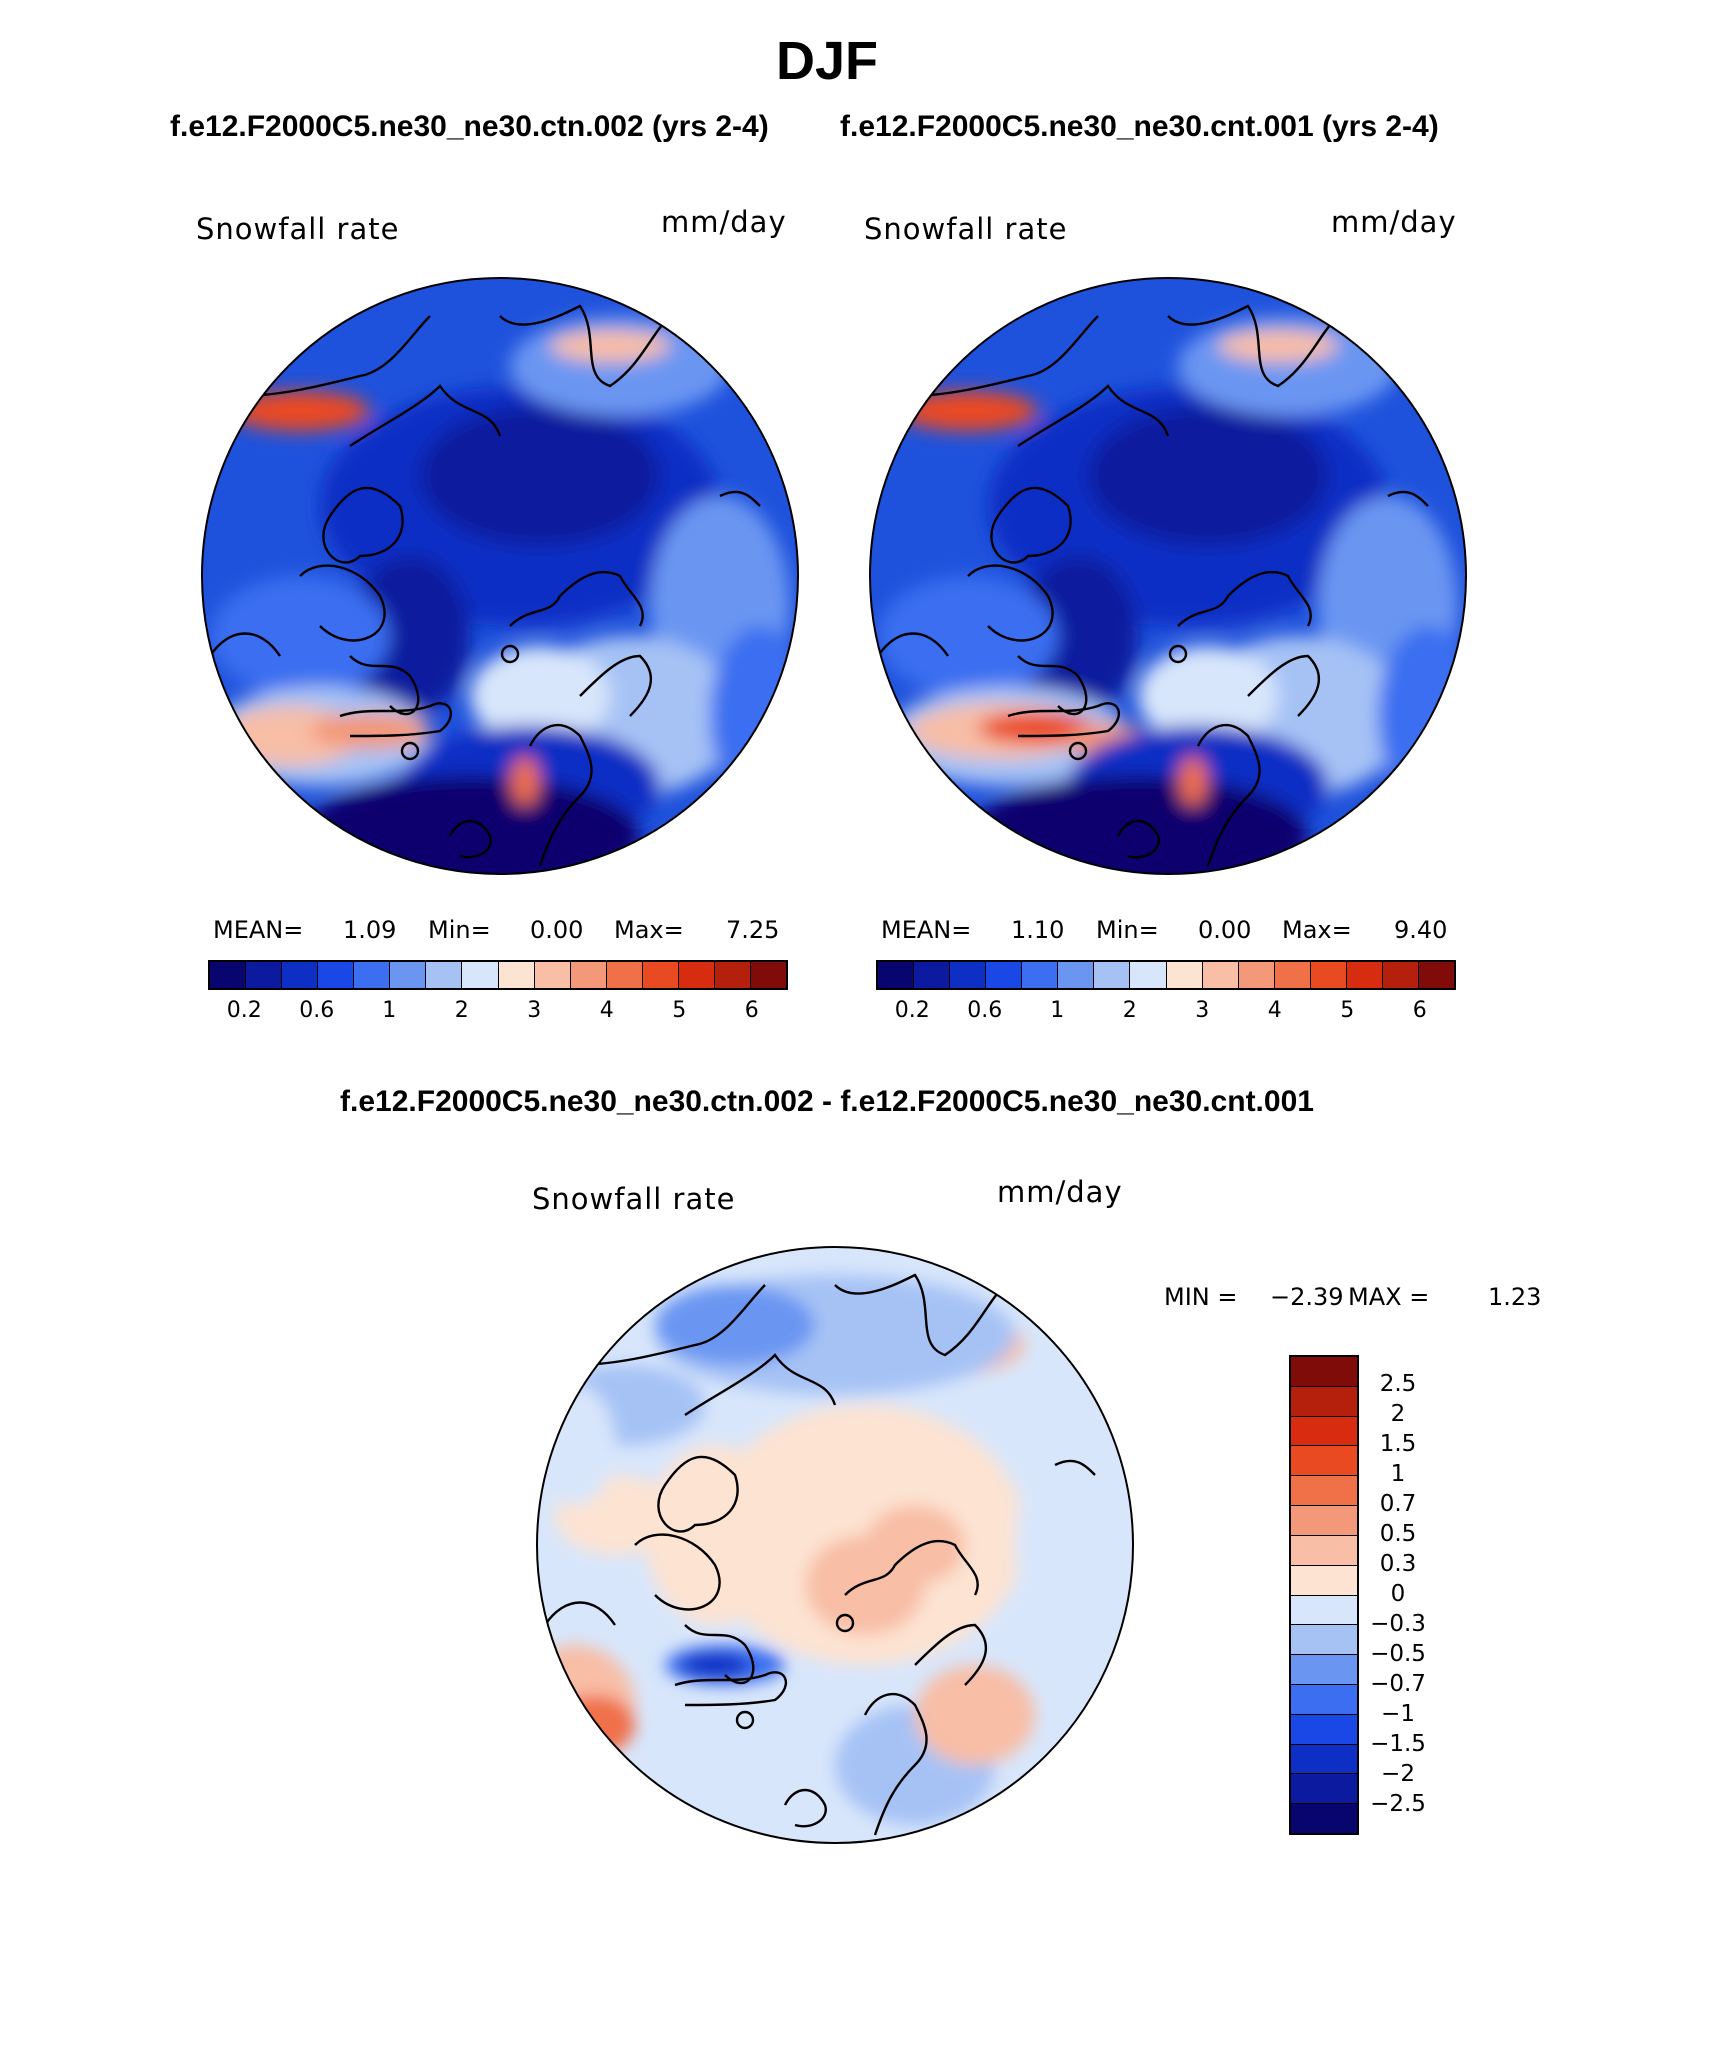 Image resolution: width=1710 pixels, height=2061 pixels. I want to click on panel1-coastlines, so click(485, 585).